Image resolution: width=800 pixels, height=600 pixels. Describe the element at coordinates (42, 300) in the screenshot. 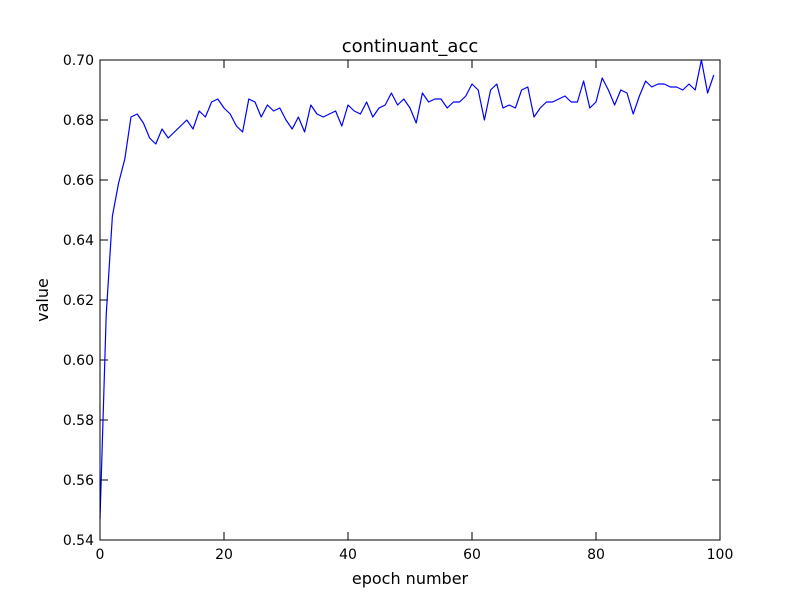

I see `y-axis-label: value` at that location.